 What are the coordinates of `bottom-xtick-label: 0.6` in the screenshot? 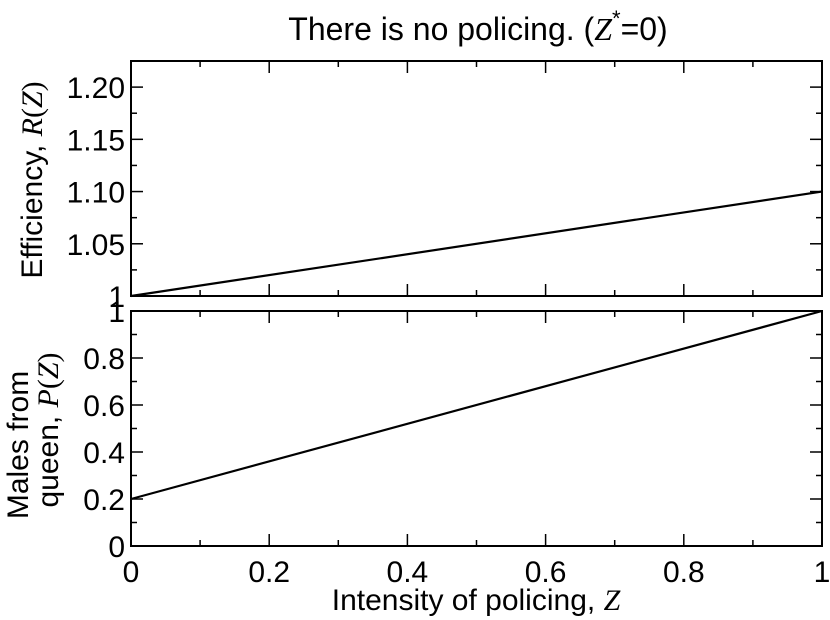 It's located at (546, 572).